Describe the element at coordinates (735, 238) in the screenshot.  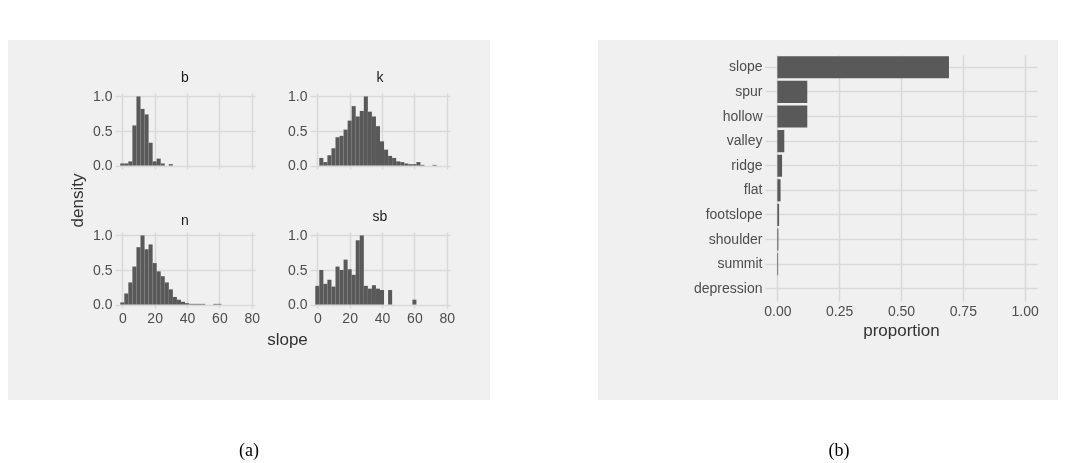
I see `y-tick-label: shoulder` at that location.